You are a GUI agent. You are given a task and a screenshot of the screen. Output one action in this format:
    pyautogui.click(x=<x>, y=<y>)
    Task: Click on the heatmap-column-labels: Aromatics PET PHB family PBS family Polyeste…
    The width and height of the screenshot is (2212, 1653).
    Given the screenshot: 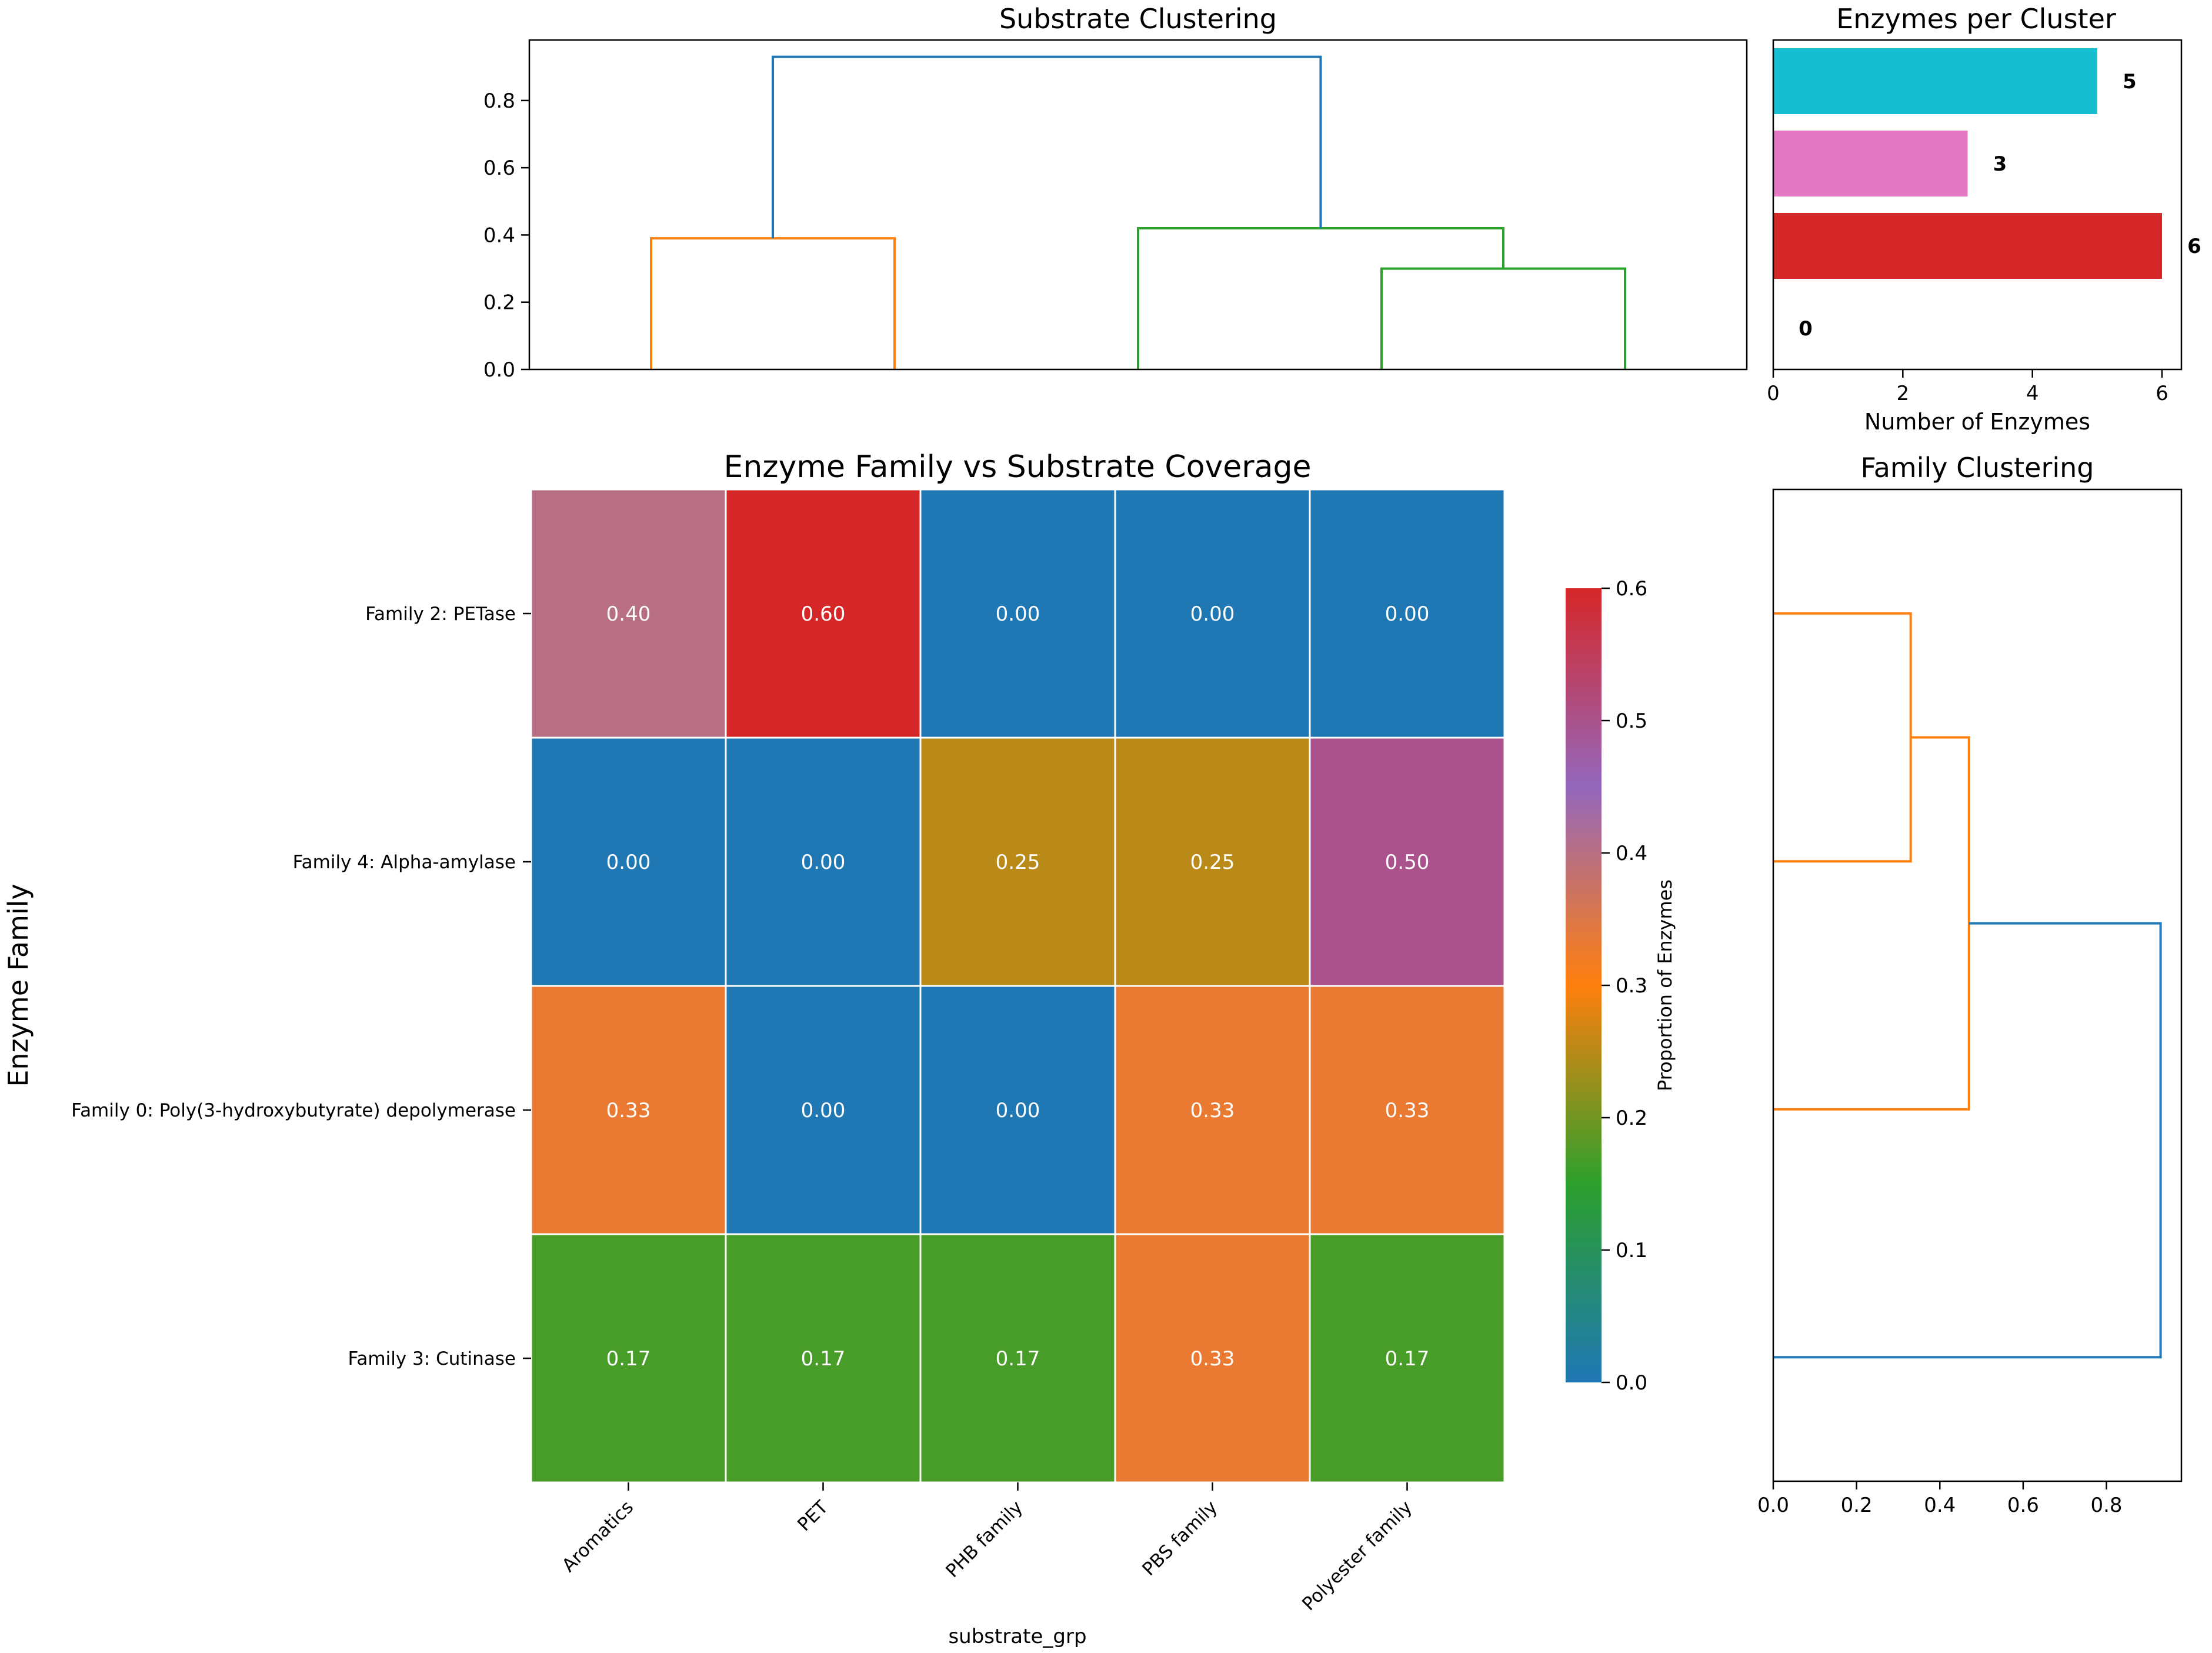 What is the action you would take?
    pyautogui.click(x=987, y=1548)
    